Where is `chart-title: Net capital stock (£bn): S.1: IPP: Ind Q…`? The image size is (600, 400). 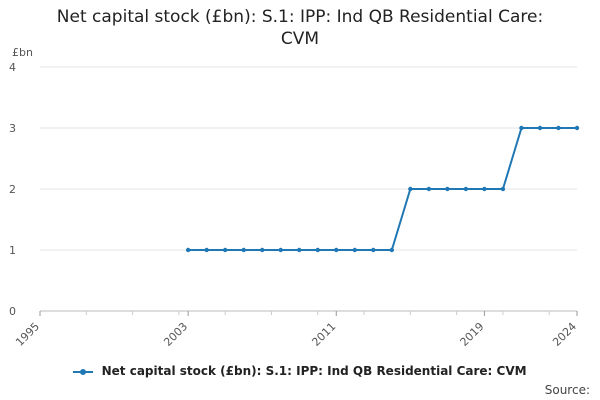
chart-title: Net capital stock (£bn): S.1: IPP: Ind Q… is located at coordinates (300, 28).